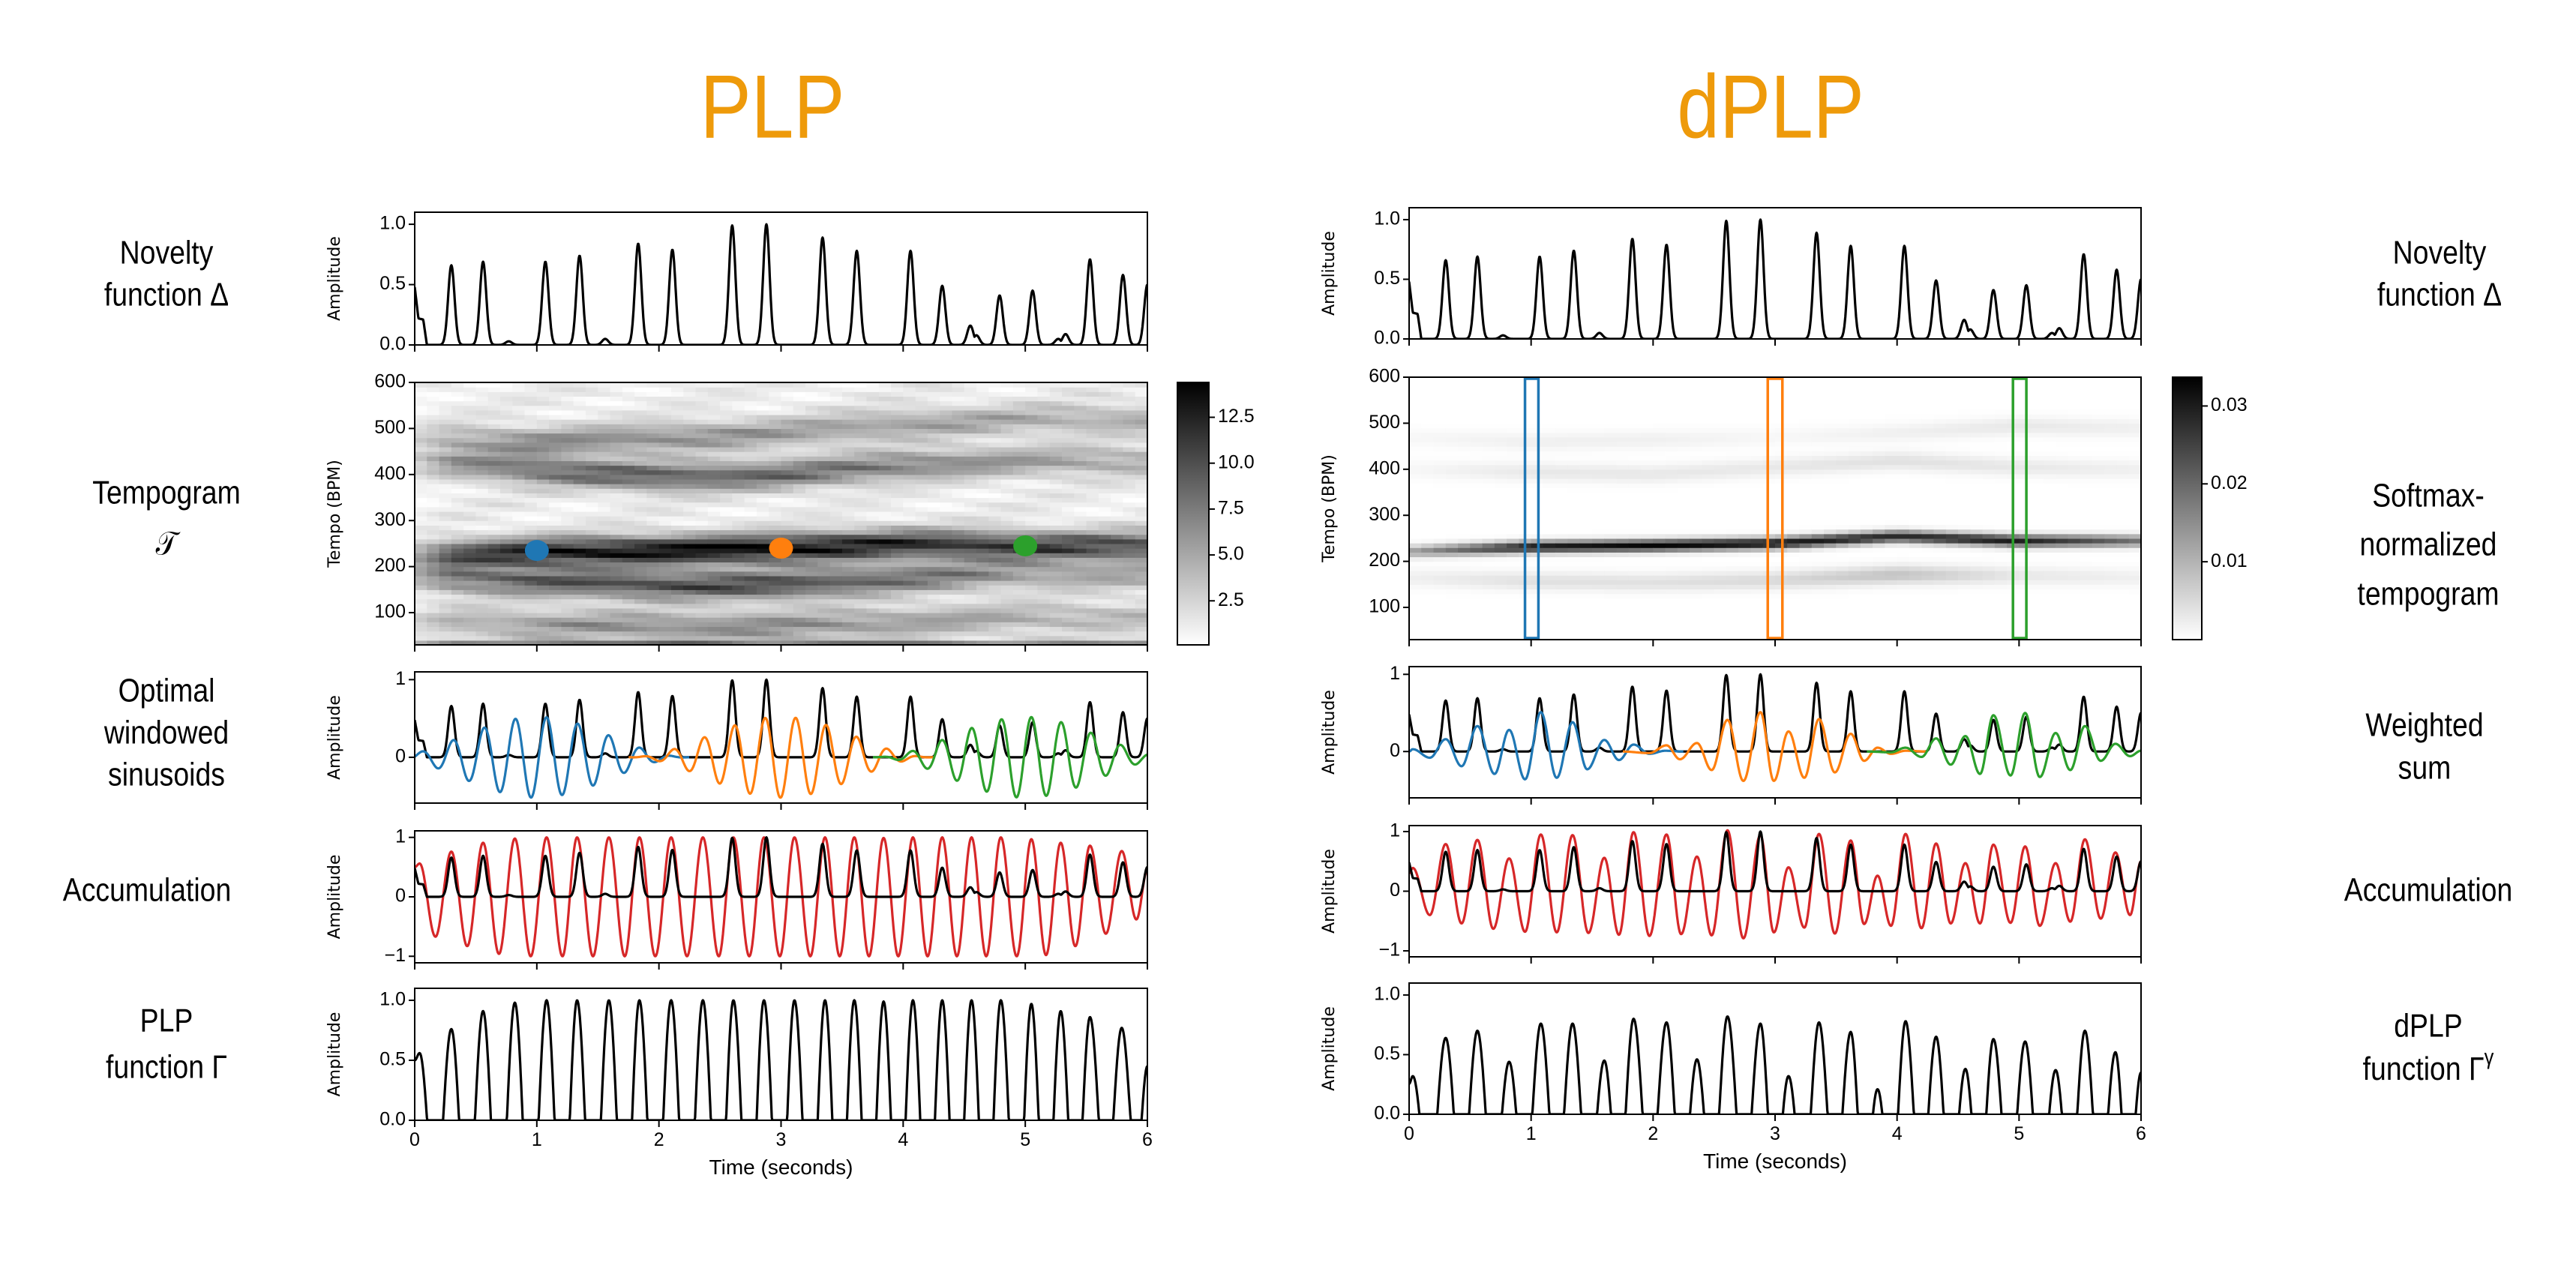  I want to click on label-novelty-line2: function Δ, so click(167, 294).